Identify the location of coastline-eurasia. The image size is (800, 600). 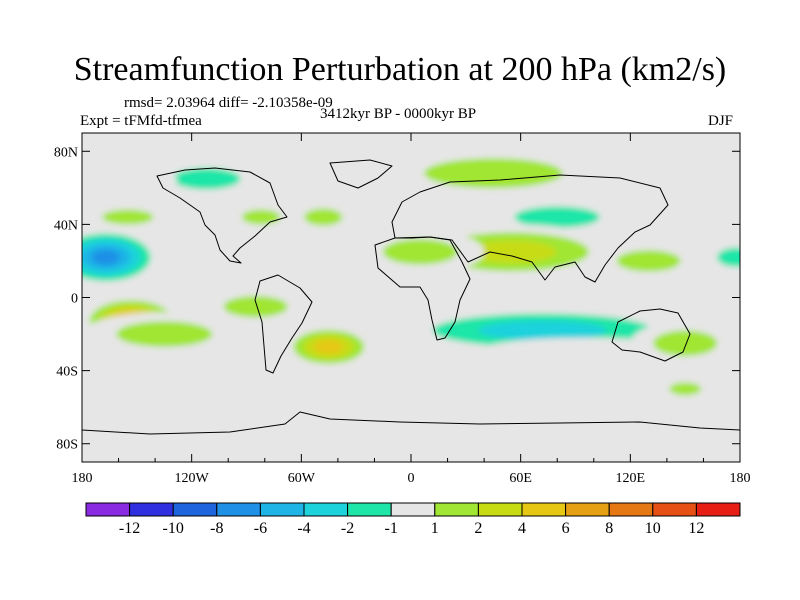
(530, 228).